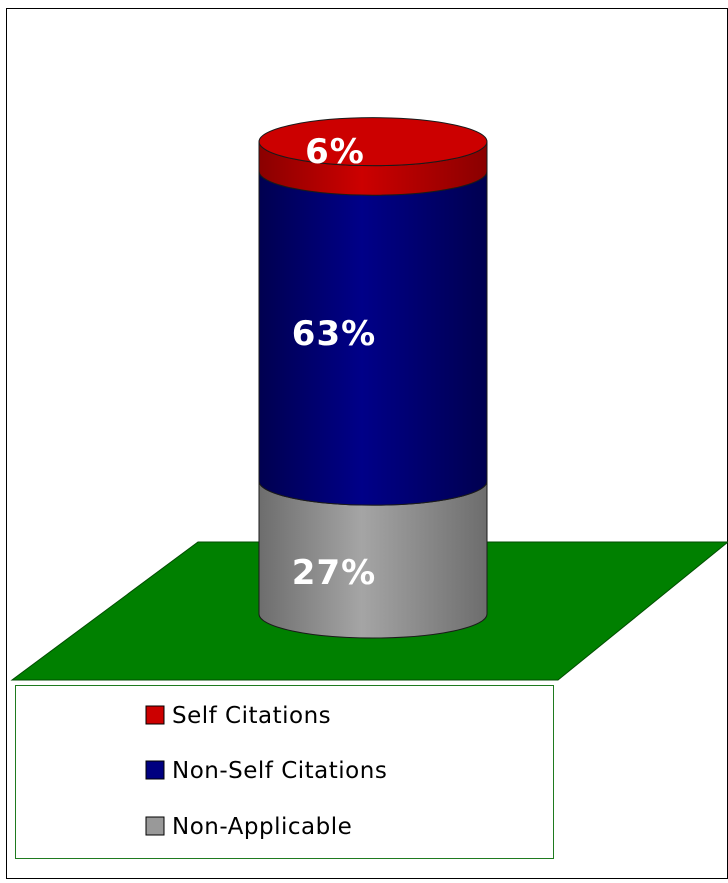  I want to click on legend-box, so click(284, 772).